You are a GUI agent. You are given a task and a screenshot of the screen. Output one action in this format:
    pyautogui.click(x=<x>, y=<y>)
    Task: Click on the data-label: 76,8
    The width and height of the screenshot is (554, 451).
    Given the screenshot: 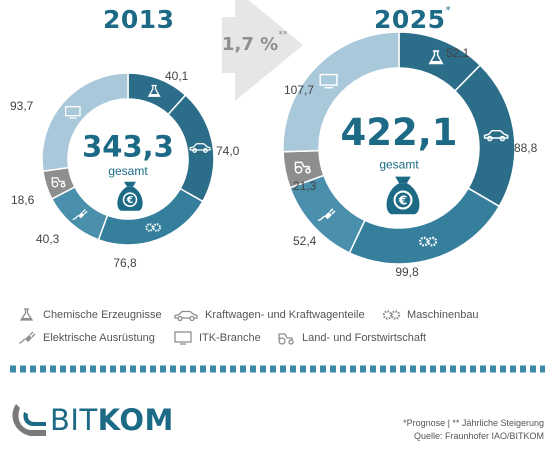 What is the action you would take?
    pyautogui.click(x=125, y=263)
    